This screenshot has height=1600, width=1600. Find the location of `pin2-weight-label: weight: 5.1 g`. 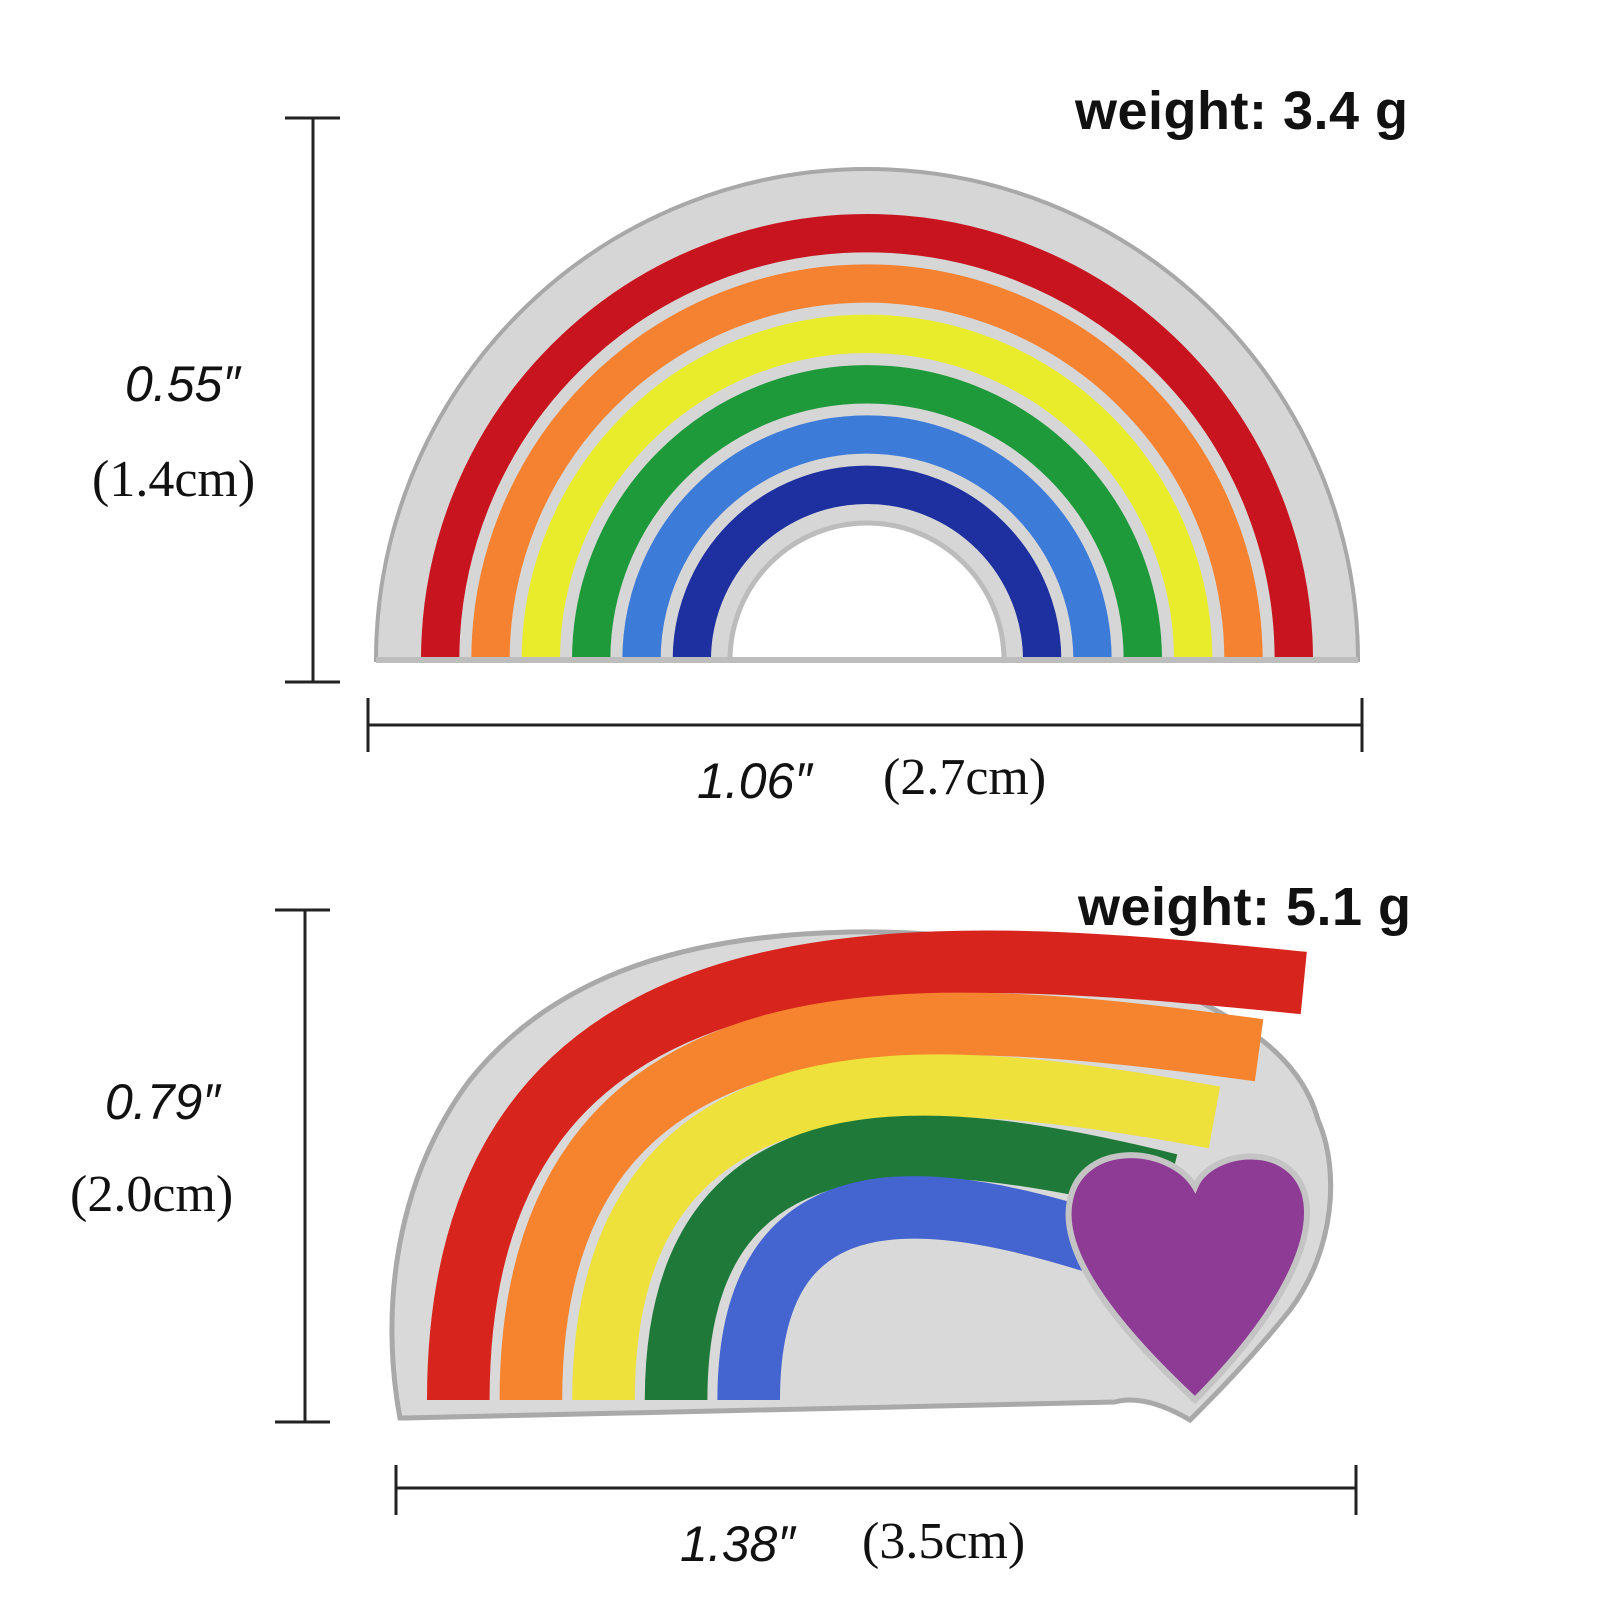

pin2-weight-label: weight: 5.1 g is located at coordinates (1245, 907).